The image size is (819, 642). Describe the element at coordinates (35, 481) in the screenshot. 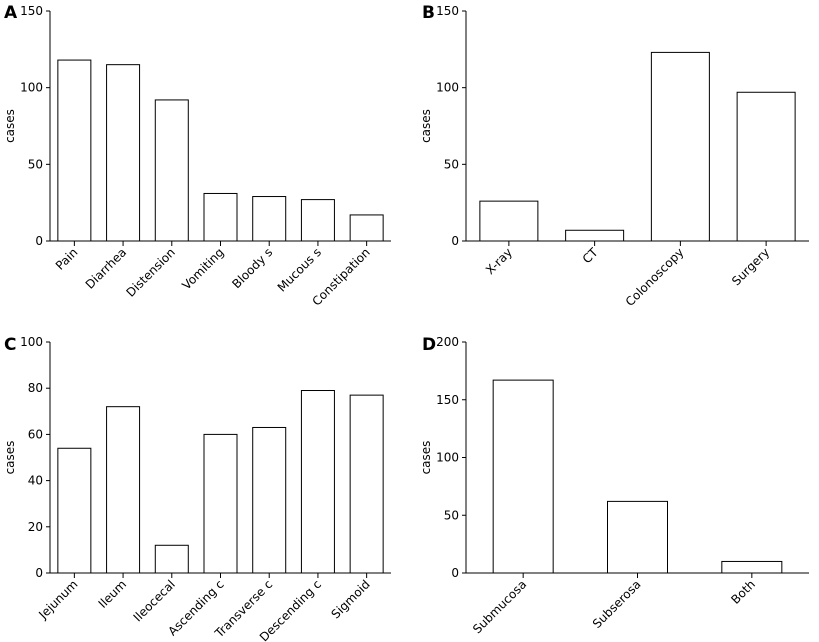

I see `y-tick-label-c-40: 40` at that location.